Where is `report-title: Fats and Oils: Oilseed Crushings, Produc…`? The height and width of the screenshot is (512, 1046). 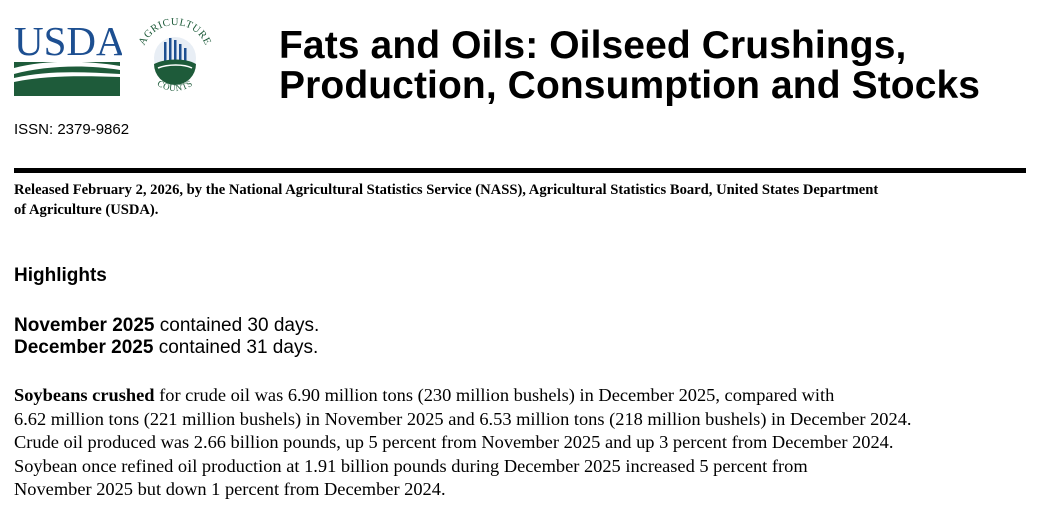 report-title: Fats and Oils: Oilseed Crushings, Produc… is located at coordinates (629, 66).